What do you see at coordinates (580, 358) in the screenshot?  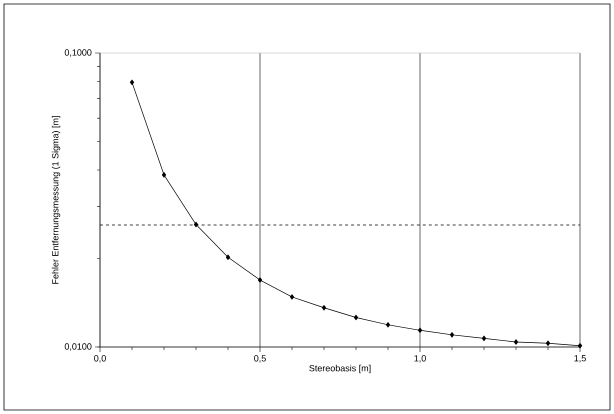 I see `x-tick-label: 1,5` at bounding box center [580, 358].